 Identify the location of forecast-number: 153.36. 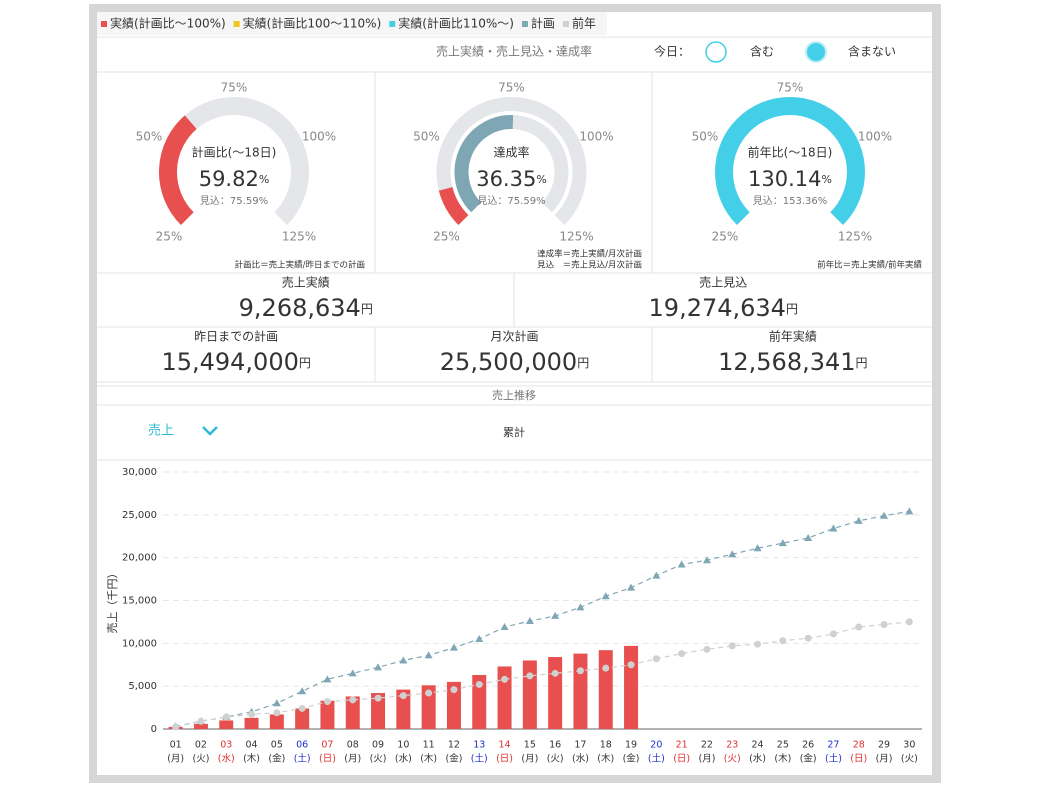
(800, 201).